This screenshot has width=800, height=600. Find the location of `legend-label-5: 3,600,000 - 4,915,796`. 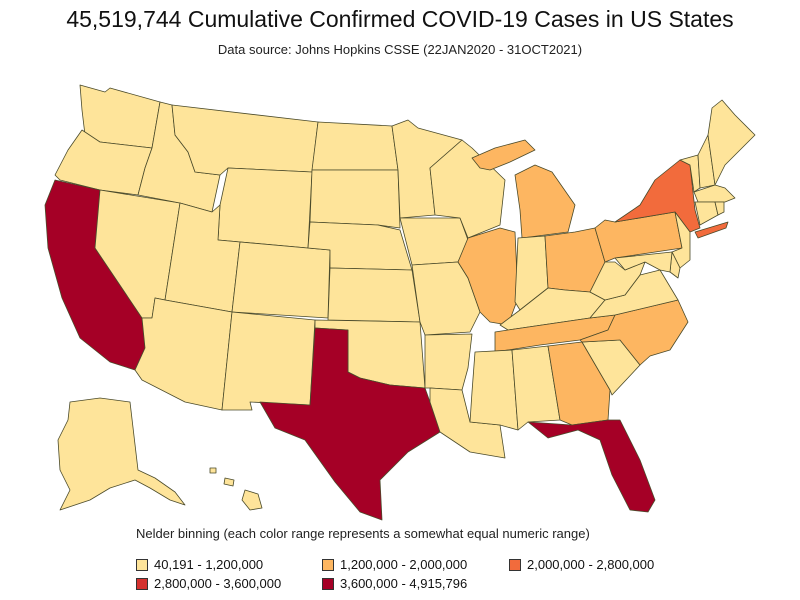

legend-label-5: 3,600,000 - 4,915,796 is located at coordinates (404, 583).